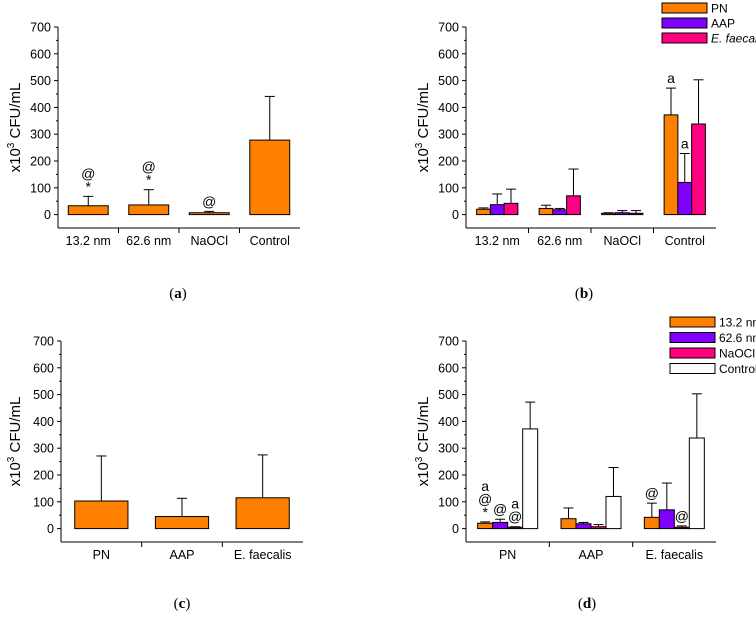  I want to click on caption-letter: a, so click(178, 294).